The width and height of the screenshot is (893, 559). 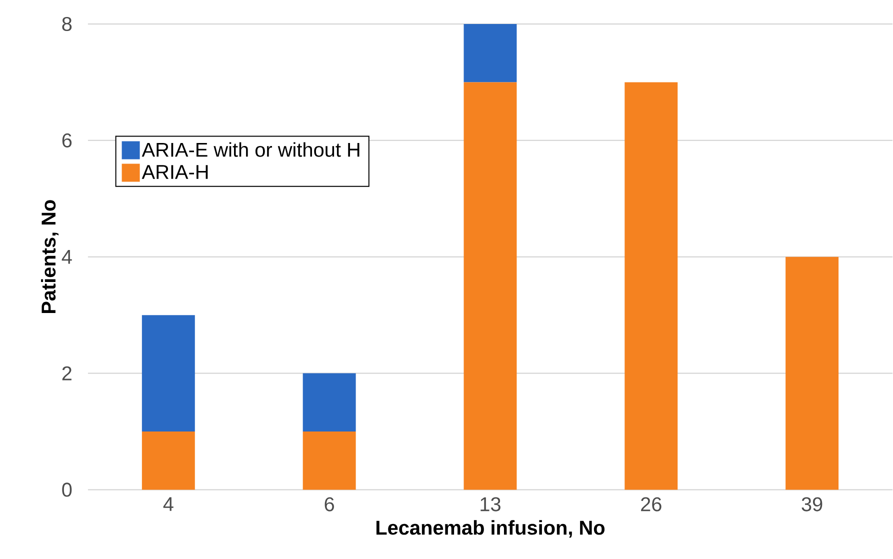 What do you see at coordinates (490, 504) in the screenshot?
I see `x-tick-label: 13` at bounding box center [490, 504].